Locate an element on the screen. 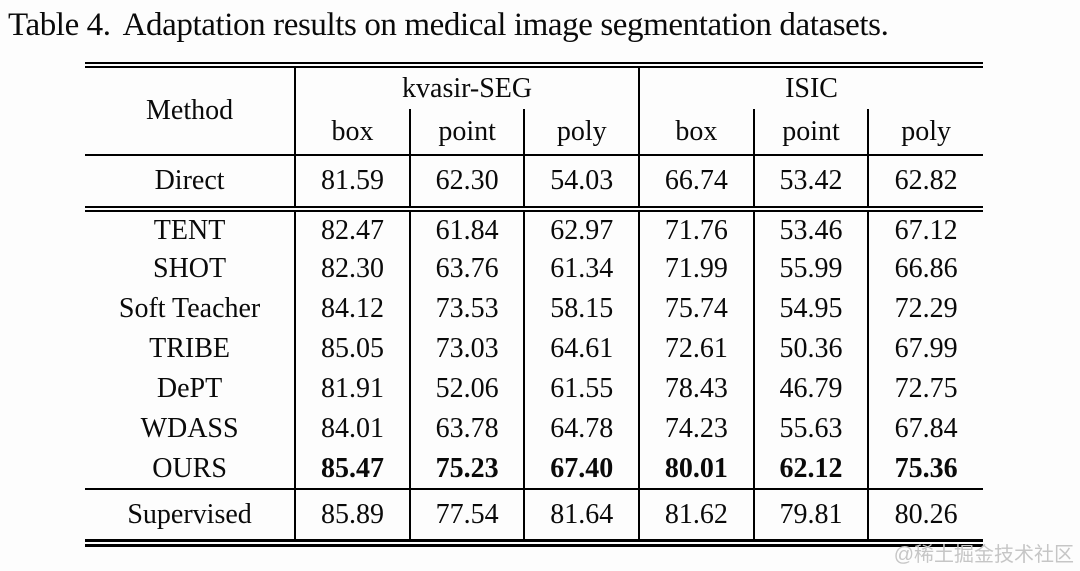 Image resolution: width=1080 pixels, height=571 pixels. row-shot: SHOT 82.30 63.76 61.34 71.99 55.99 66.86 is located at coordinates (534, 269).